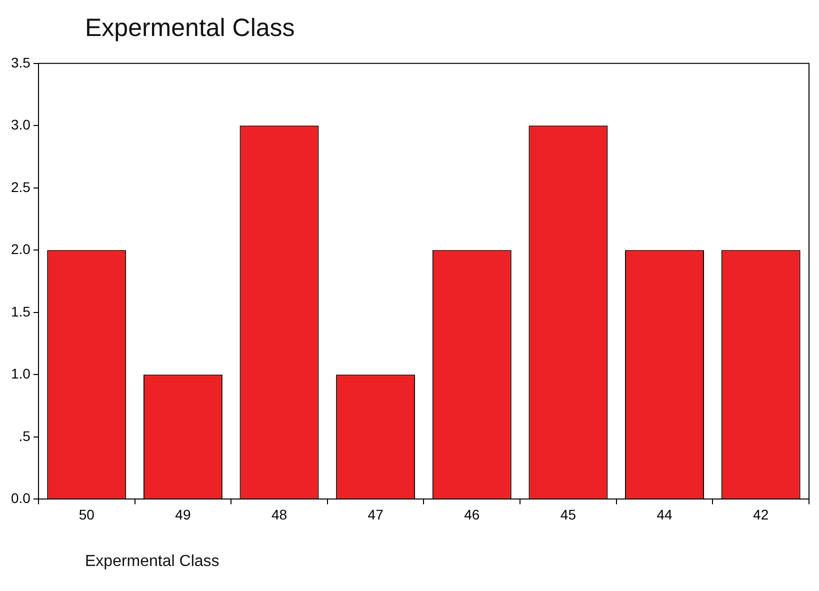 This screenshot has width=819, height=591. I want to click on x-tick-label: 46, so click(472, 514).